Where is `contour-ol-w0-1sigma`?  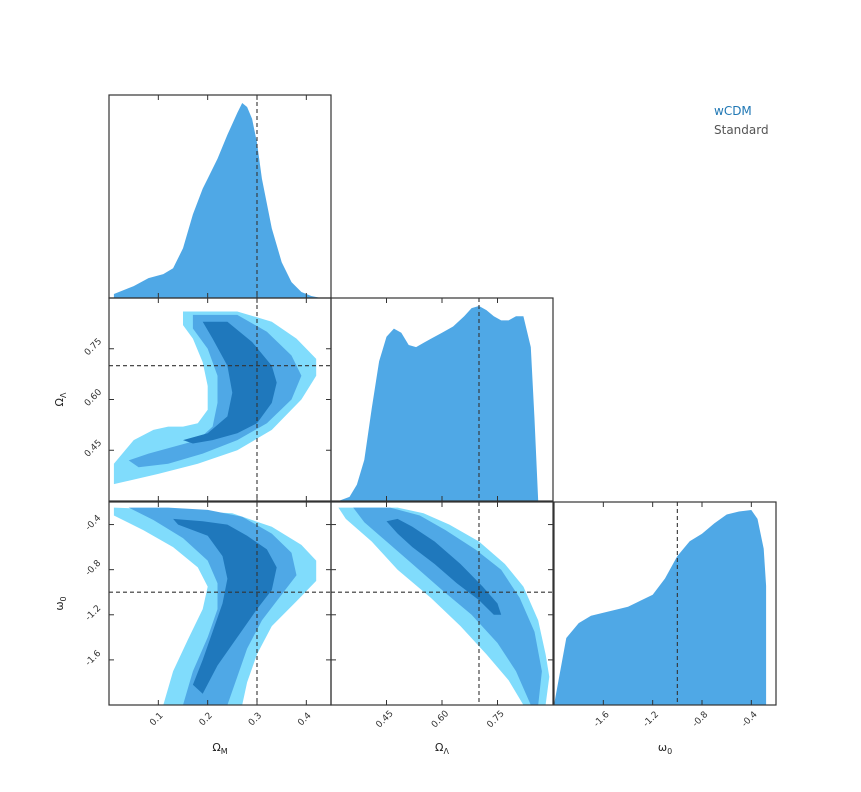
contour-ol-w0-1sigma is located at coordinates (444, 566).